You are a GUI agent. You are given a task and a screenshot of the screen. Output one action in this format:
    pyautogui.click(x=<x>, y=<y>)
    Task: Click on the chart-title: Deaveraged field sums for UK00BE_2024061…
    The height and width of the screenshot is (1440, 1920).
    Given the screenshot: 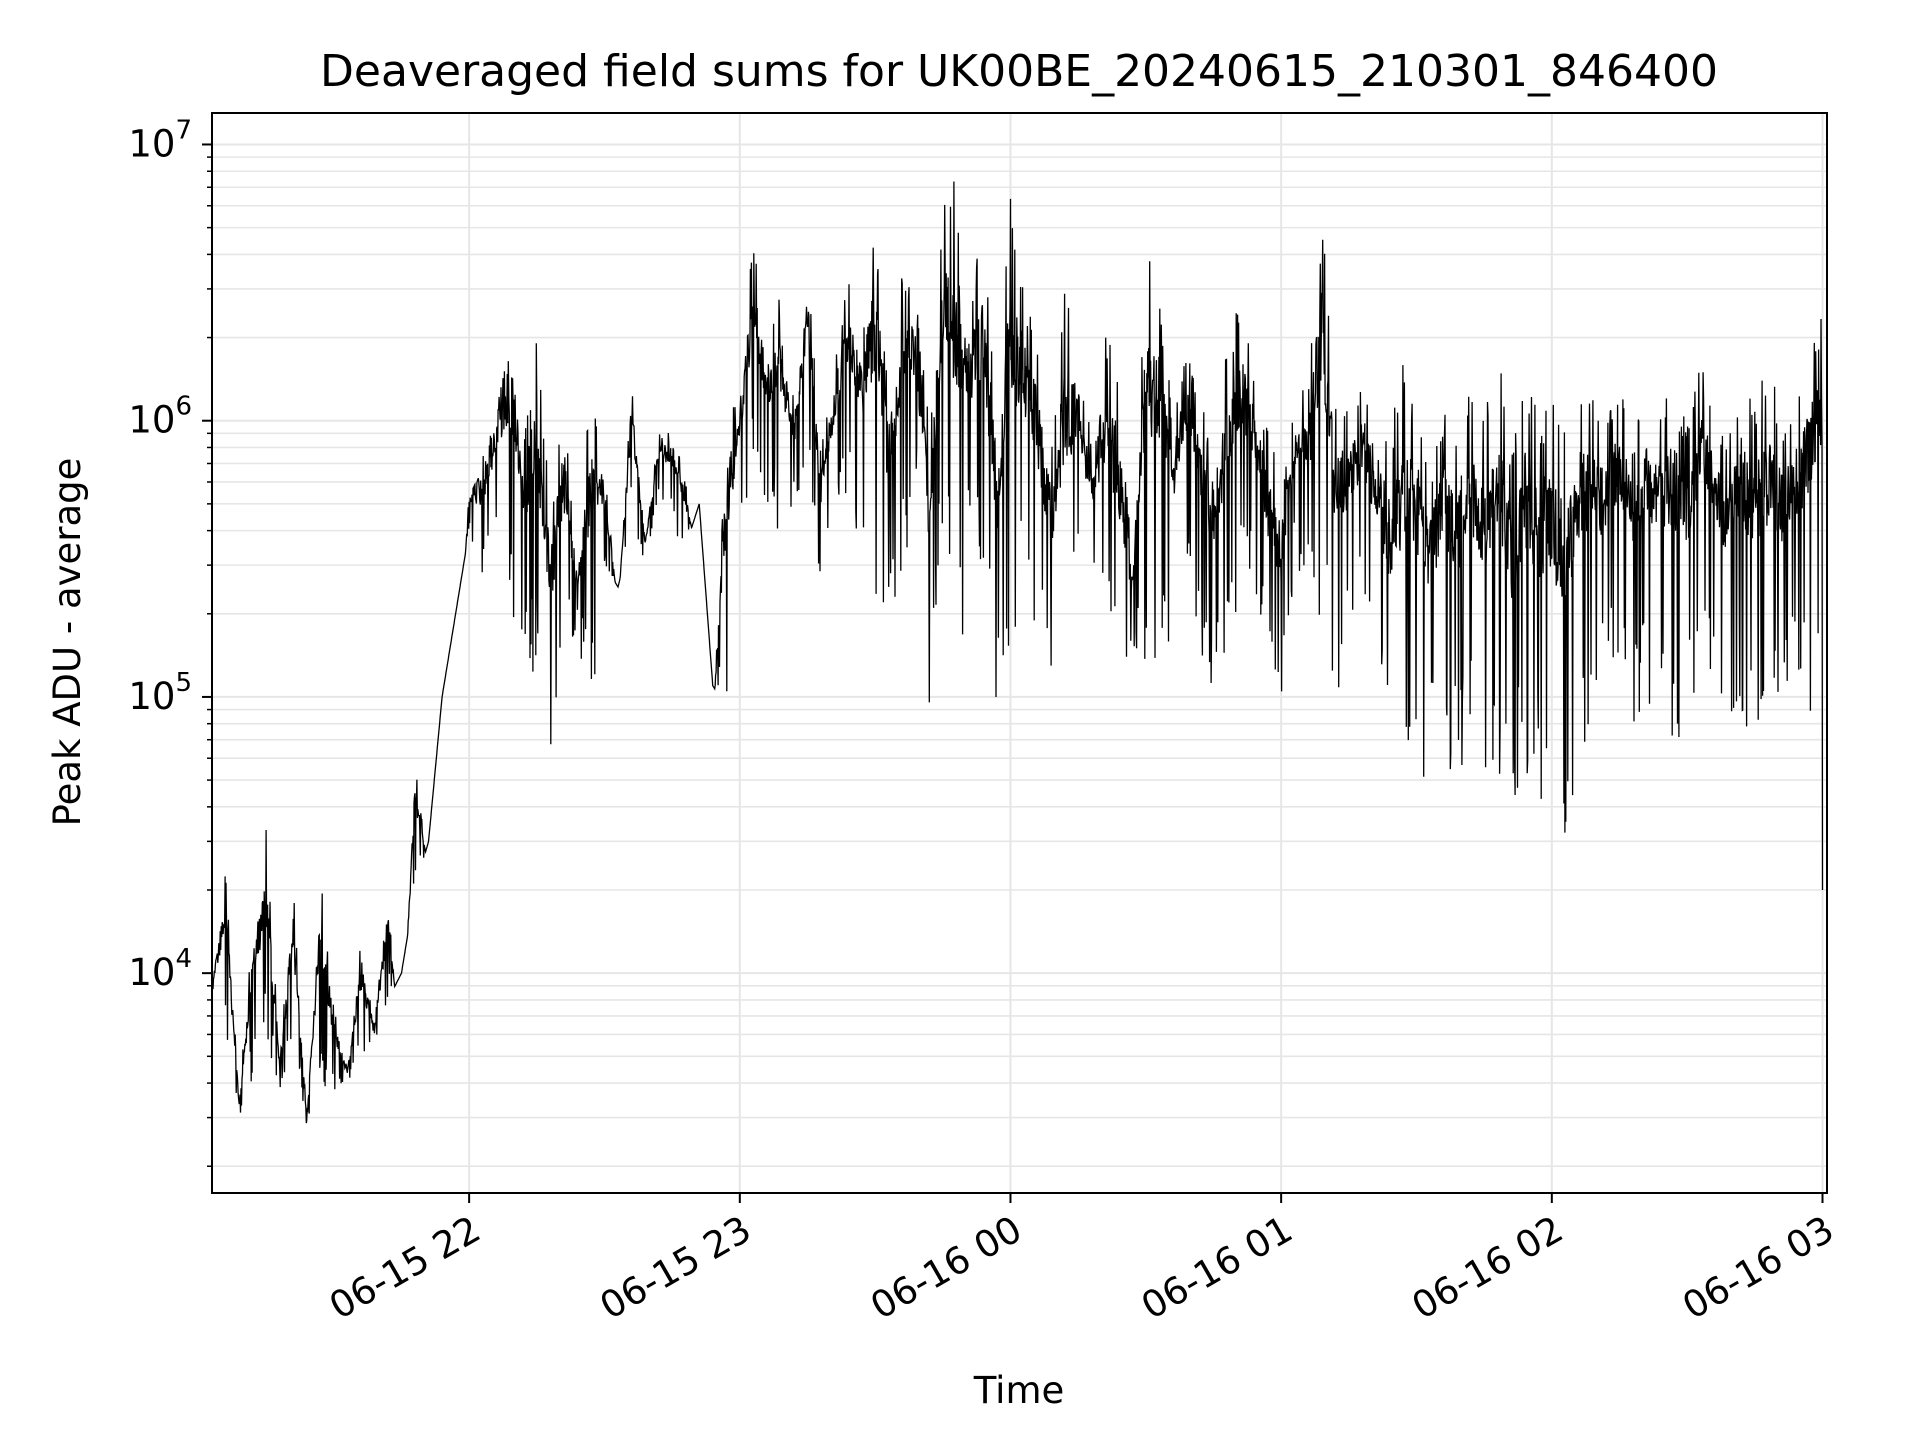 What is the action you would take?
    pyautogui.click(x=1019, y=71)
    